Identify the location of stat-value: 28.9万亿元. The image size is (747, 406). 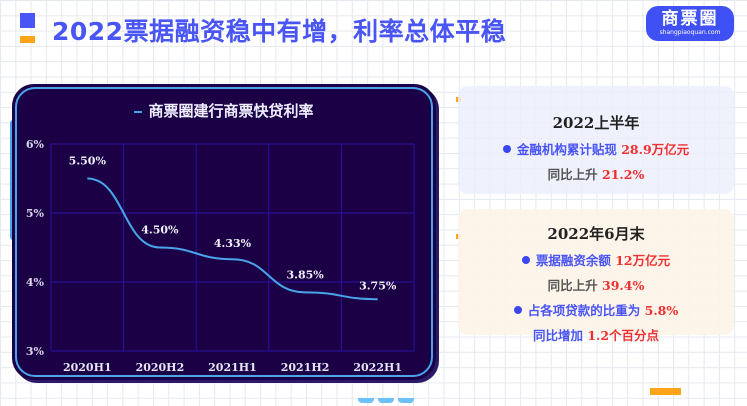
(655, 149).